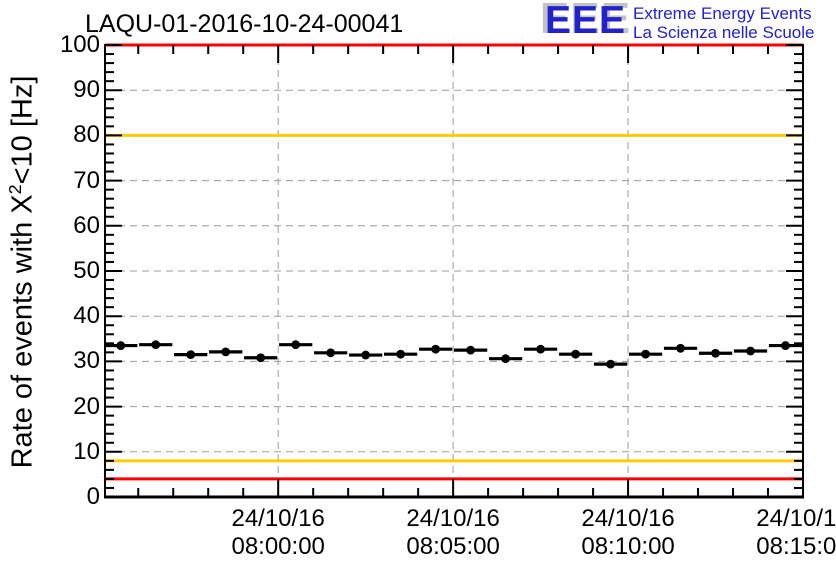 This screenshot has width=836, height=572. What do you see at coordinates (796, 546) in the screenshot?
I see `x-tick-time: 08:15:00` at bounding box center [796, 546].